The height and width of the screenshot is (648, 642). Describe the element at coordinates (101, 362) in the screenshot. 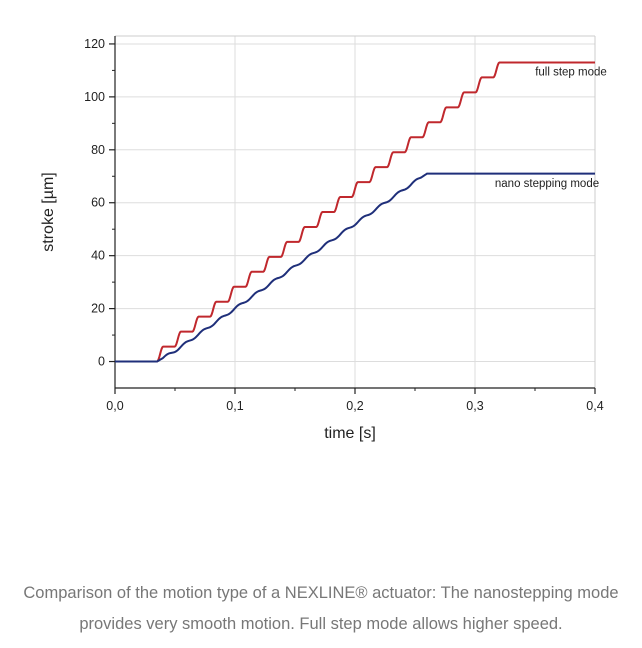

I see `y-tick-label: 0` at that location.